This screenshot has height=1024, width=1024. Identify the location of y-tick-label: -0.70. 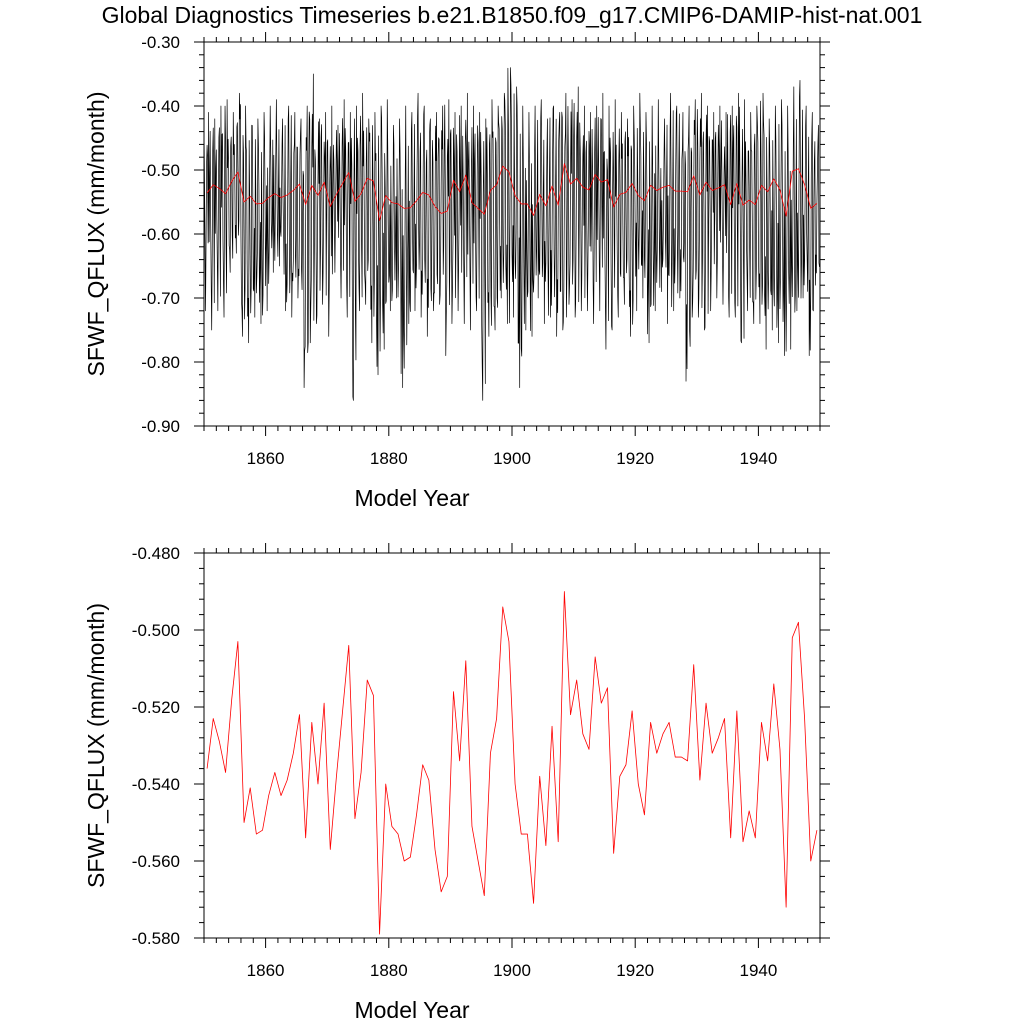
(160, 298).